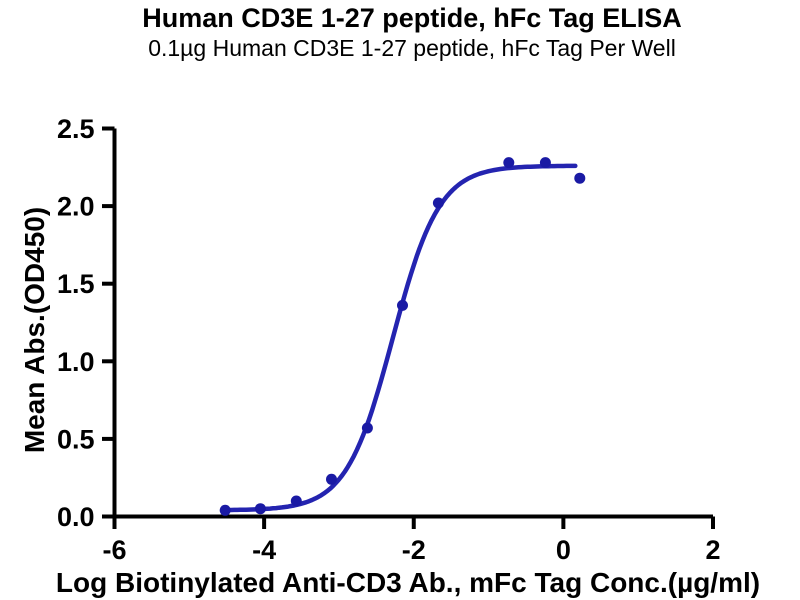 This screenshot has height=600, width=800. Describe the element at coordinates (712, 550) in the screenshot. I see `x-tick-label: 2` at that location.